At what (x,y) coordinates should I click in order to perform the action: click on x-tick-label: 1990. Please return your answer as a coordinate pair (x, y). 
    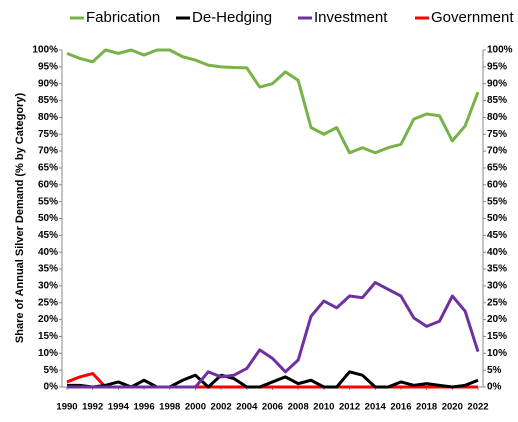
    Looking at the image, I should click on (66, 407).